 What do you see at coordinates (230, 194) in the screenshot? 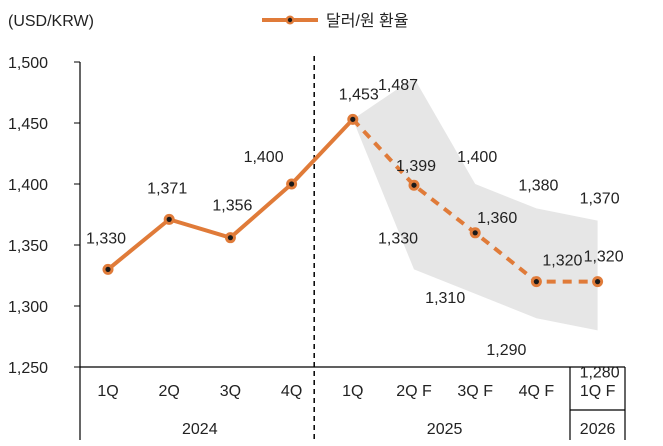
I see `actual-series-line` at bounding box center [230, 194].